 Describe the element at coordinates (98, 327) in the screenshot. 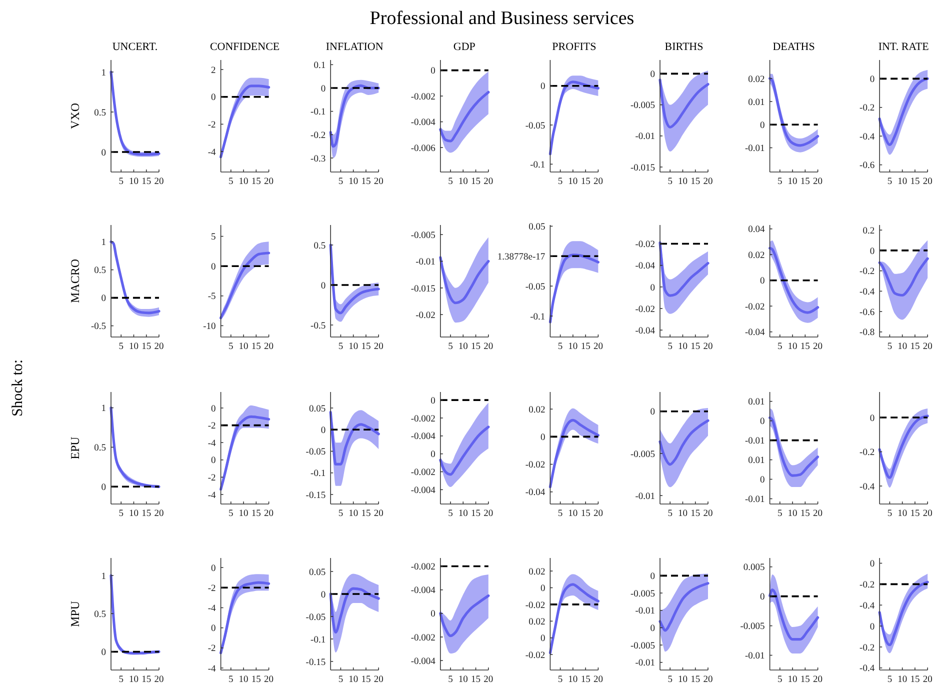

I see `y-tick-label: -0.5` at that location.